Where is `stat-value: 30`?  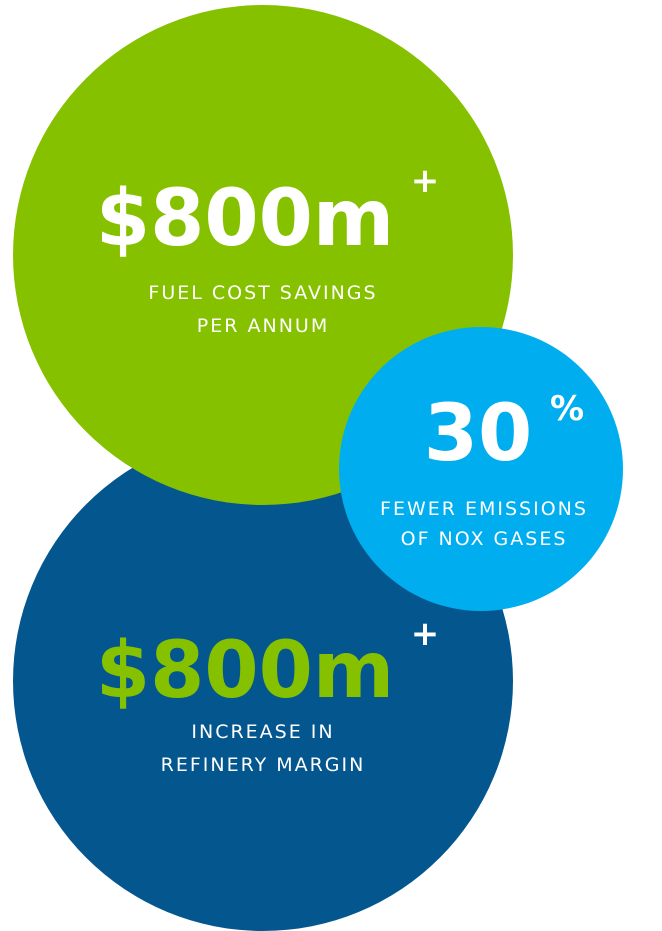
stat-value: 30 is located at coordinates (478, 434).